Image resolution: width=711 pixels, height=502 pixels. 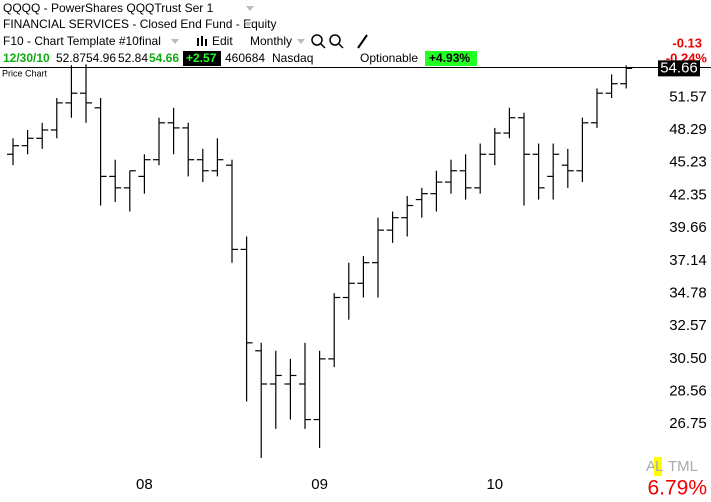 I want to click on y-tick-label: 26.75, so click(x=688, y=423).